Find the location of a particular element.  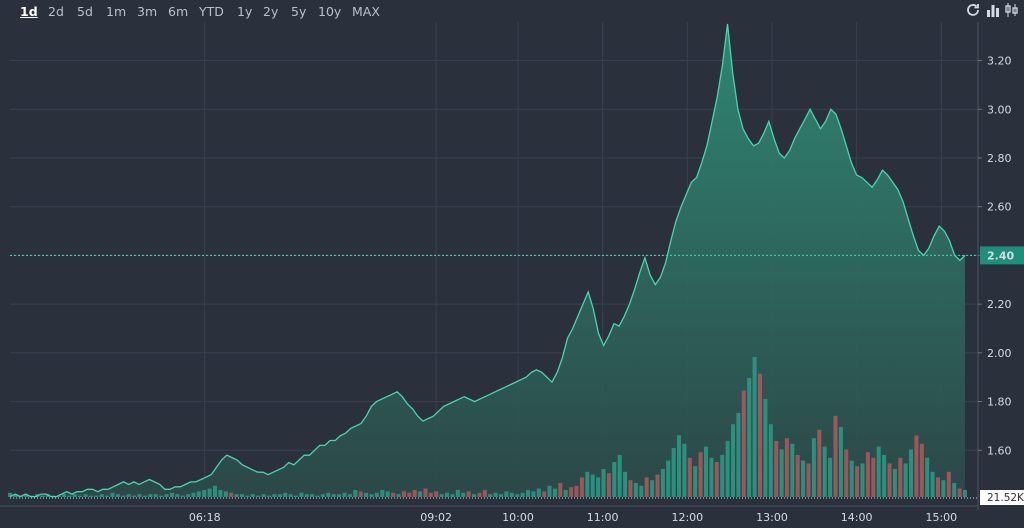

y-tick-label: 3.20 is located at coordinates (999, 61).